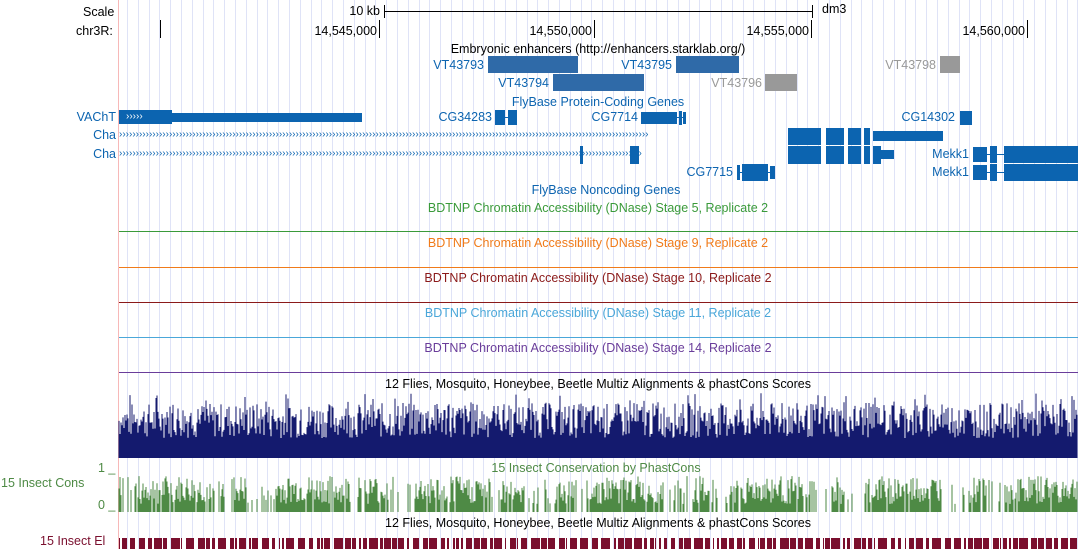 The image size is (1078, 549). I want to click on gene-vacht-exon, so click(145, 117).